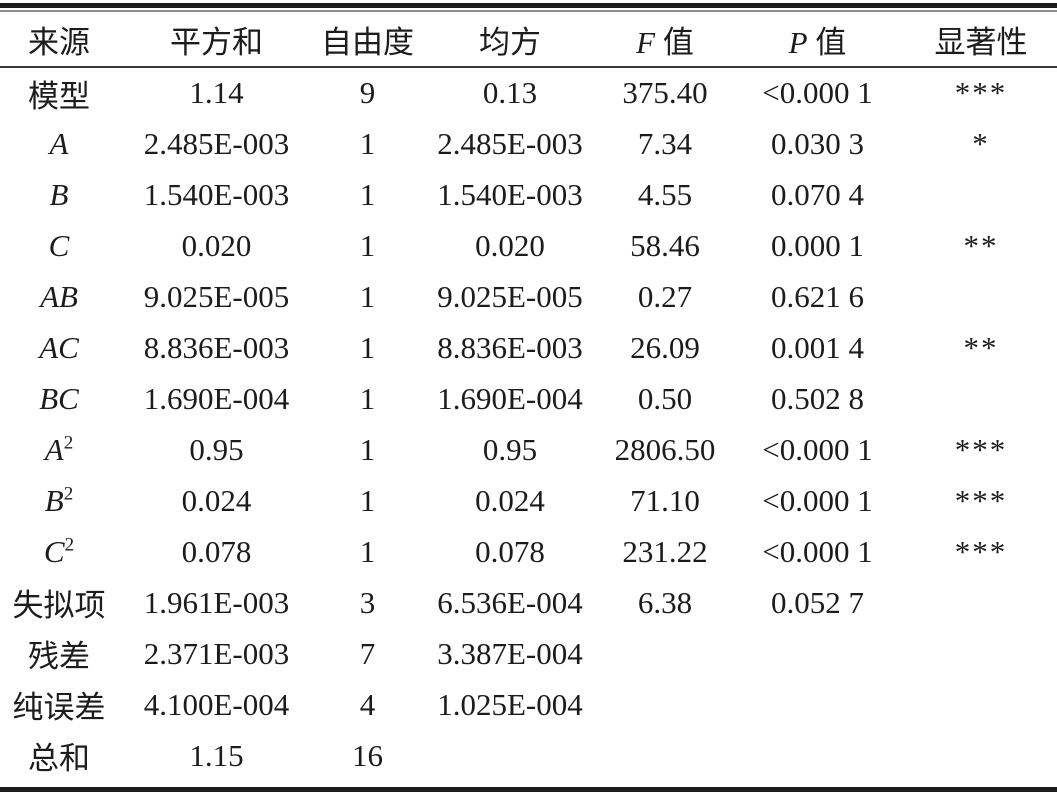 The height and width of the screenshot is (802, 1057). I want to click on table-row: B2 0.024 1 0.024 71.10 <0.000 1 ***, so click(528, 500).